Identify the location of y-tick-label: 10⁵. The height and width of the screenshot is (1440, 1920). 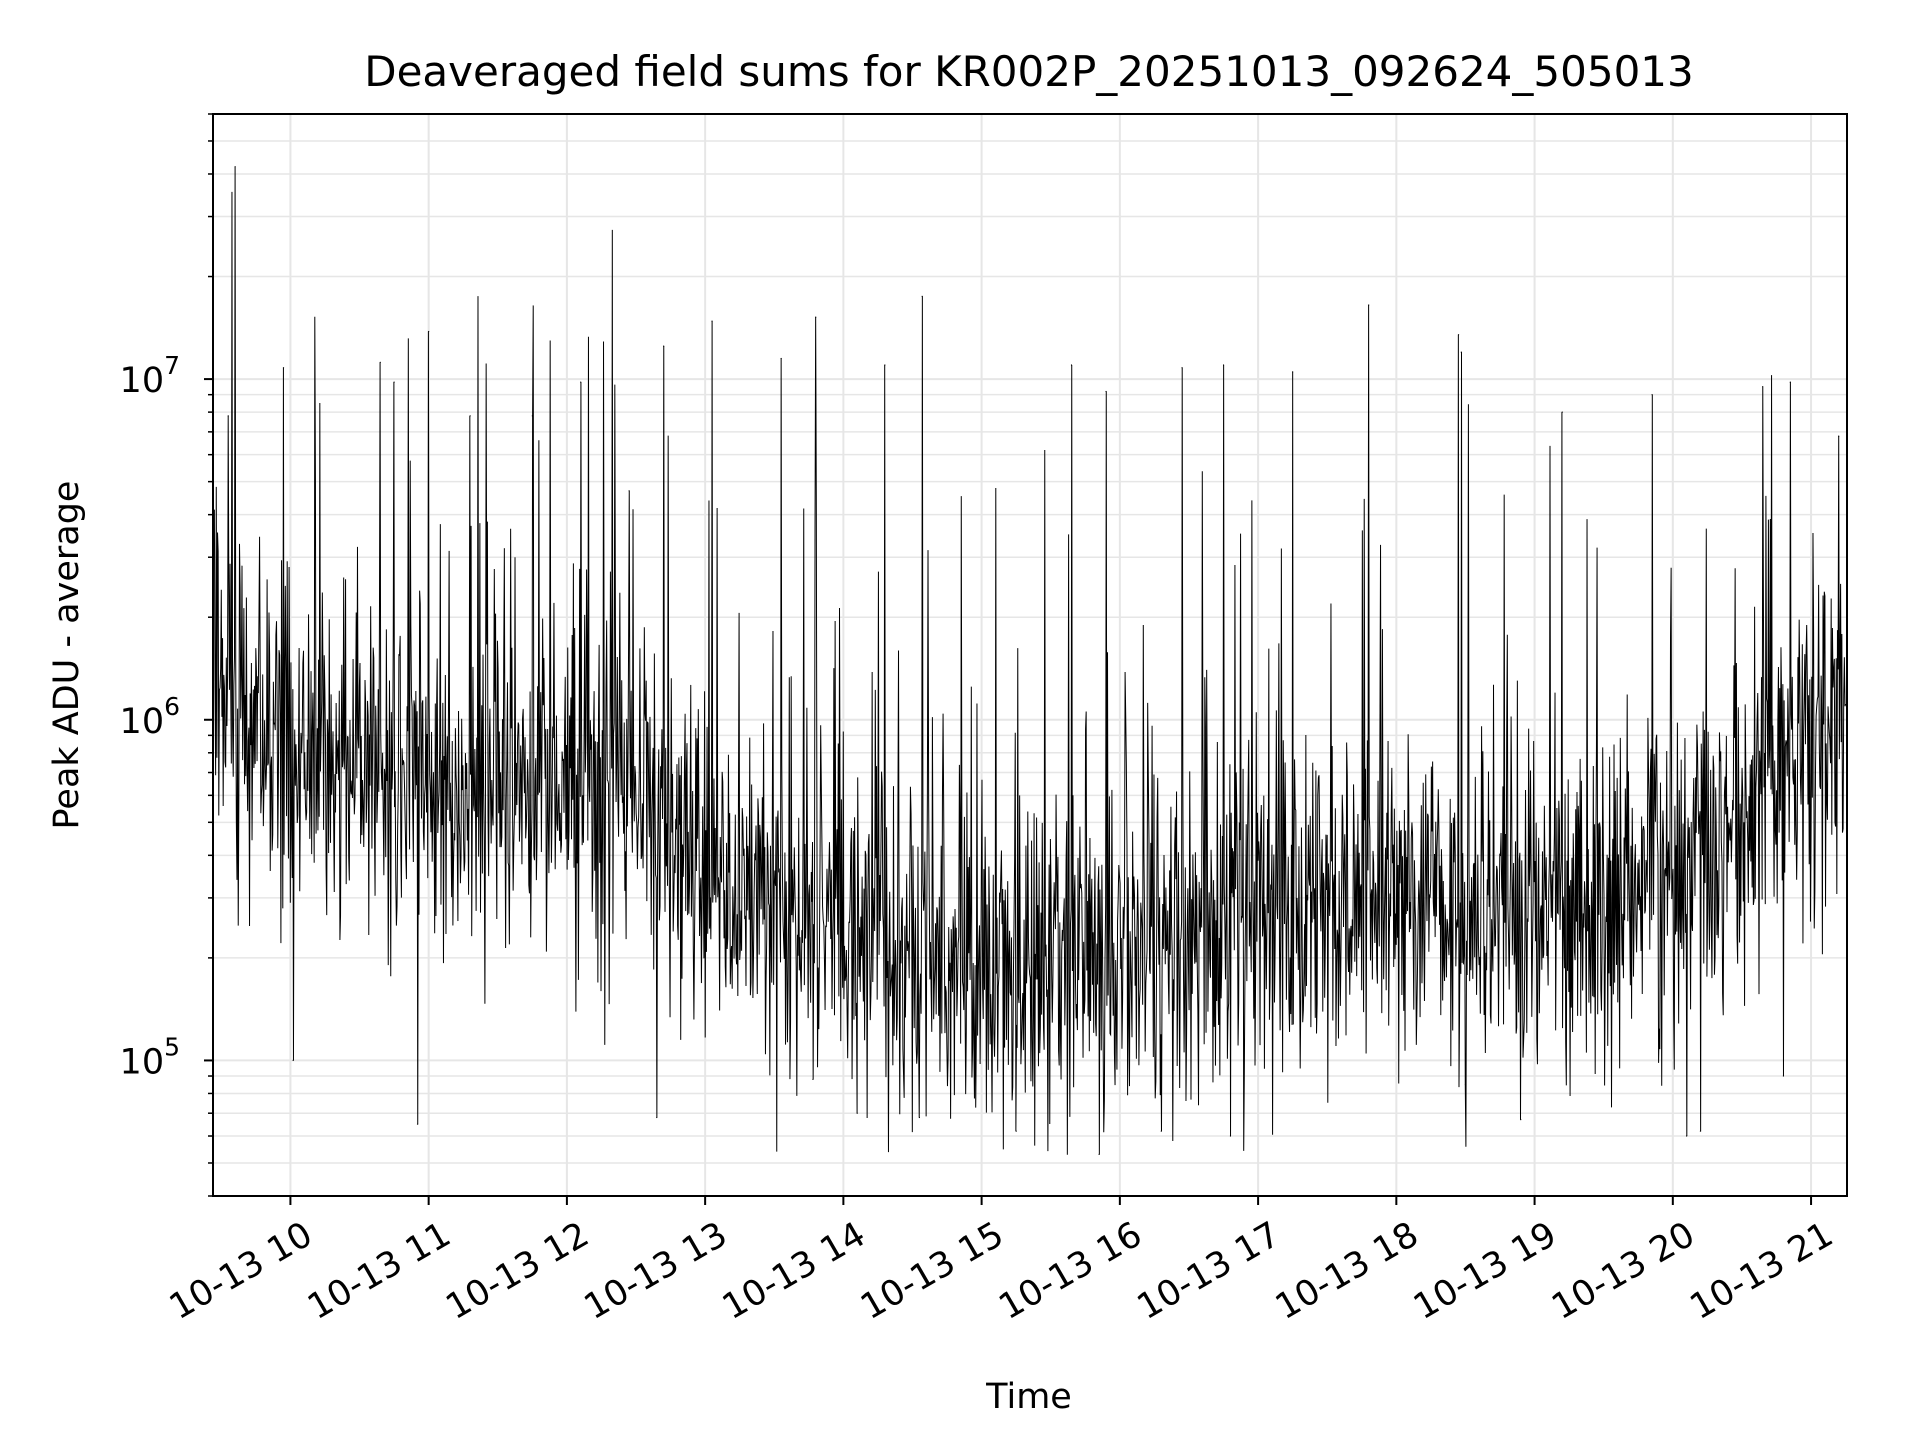
(150, 1057).